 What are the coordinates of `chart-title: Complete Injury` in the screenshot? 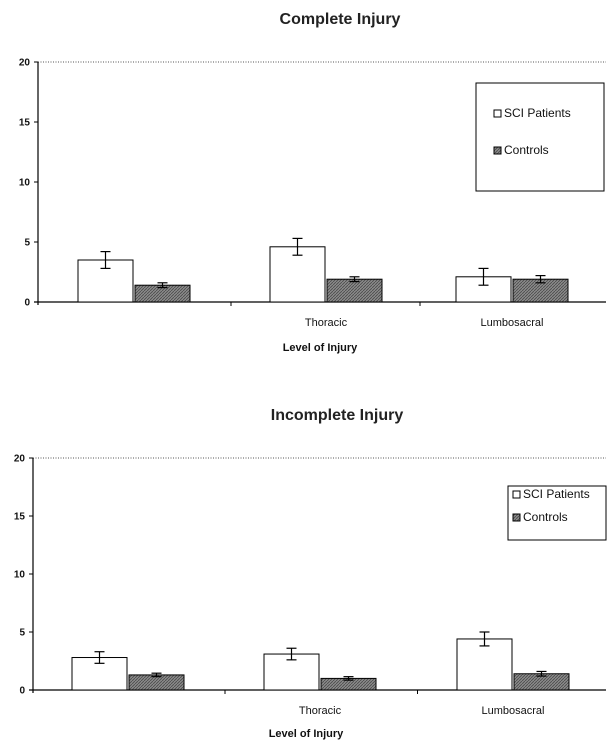 It's located at (340, 19).